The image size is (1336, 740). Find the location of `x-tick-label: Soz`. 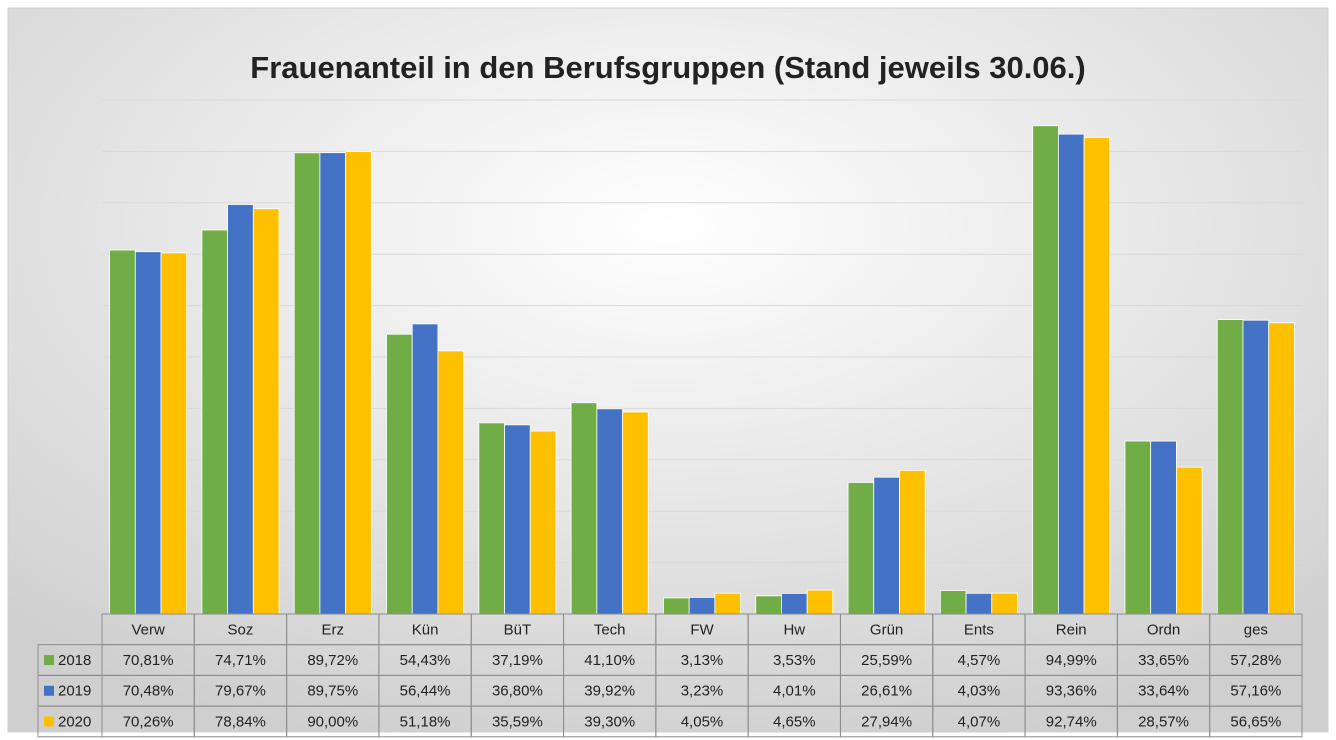

x-tick-label: Soz is located at coordinates (241, 629).